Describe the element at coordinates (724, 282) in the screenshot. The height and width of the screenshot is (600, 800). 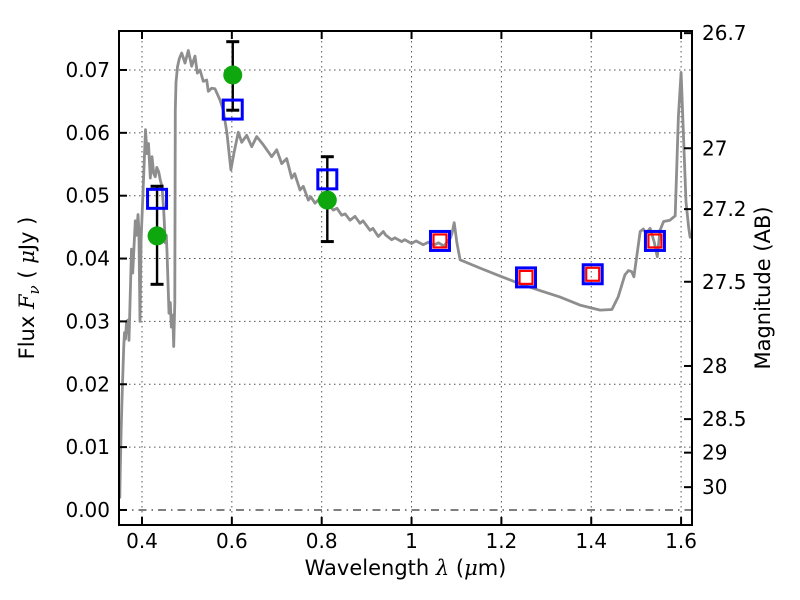
I see `y-right-tick-label: 27.5` at that location.